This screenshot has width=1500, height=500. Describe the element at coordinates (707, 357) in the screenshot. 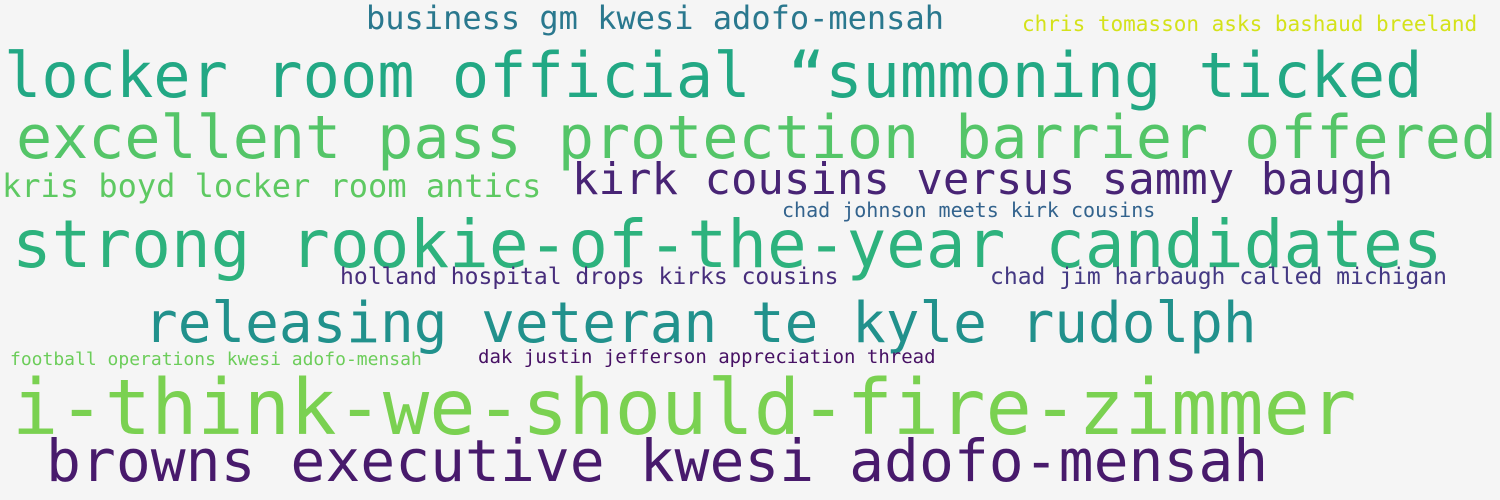

I see `word-phrase-dak-justin-jefferson-appreciation-thread: dak justin jefferson appreciation thread` at that location.